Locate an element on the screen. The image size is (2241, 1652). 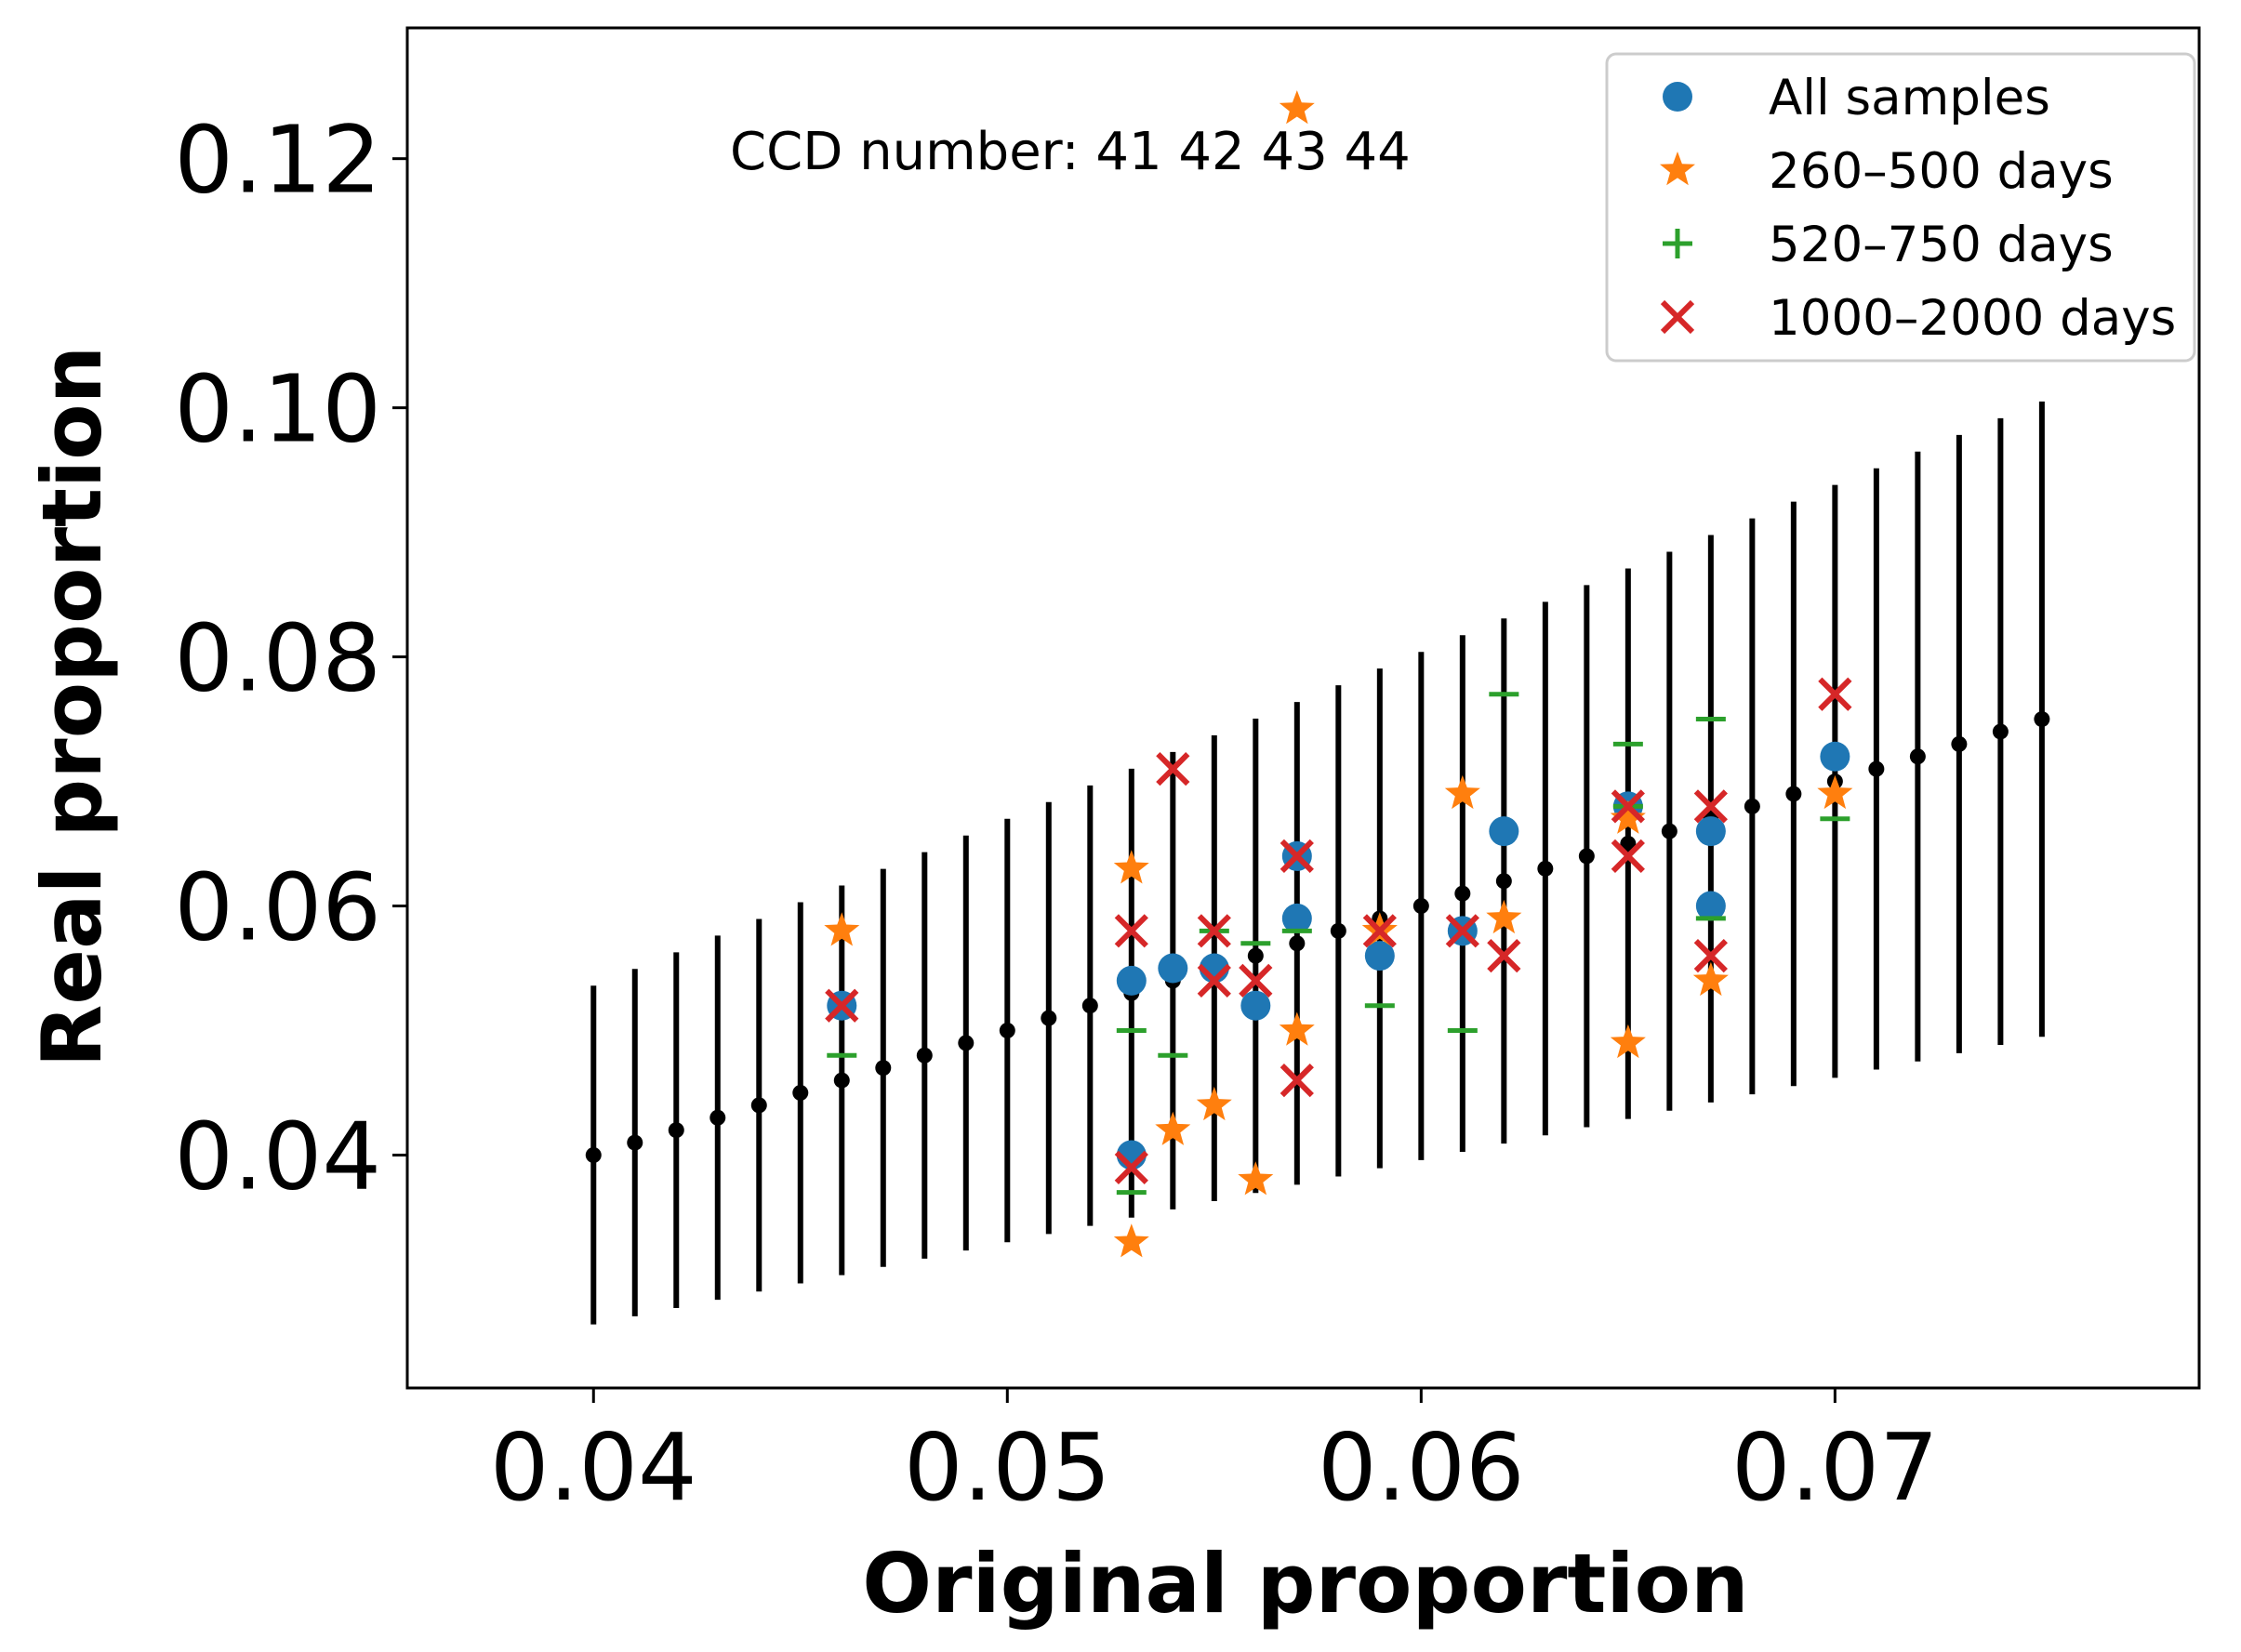
x-tick-label: 0.06 is located at coordinates (1421, 1467).